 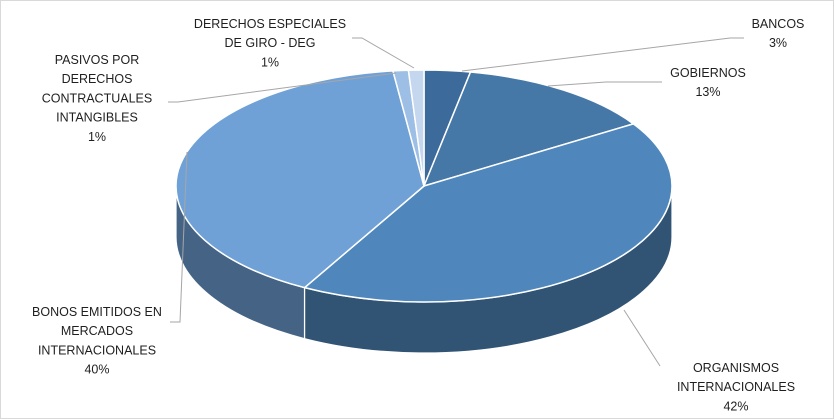 I want to click on data-label-derechos-especiales-de-giro-deg: DERECHOS ESPECIALES DE GIRO - DEG 1%, so click(x=270, y=43).